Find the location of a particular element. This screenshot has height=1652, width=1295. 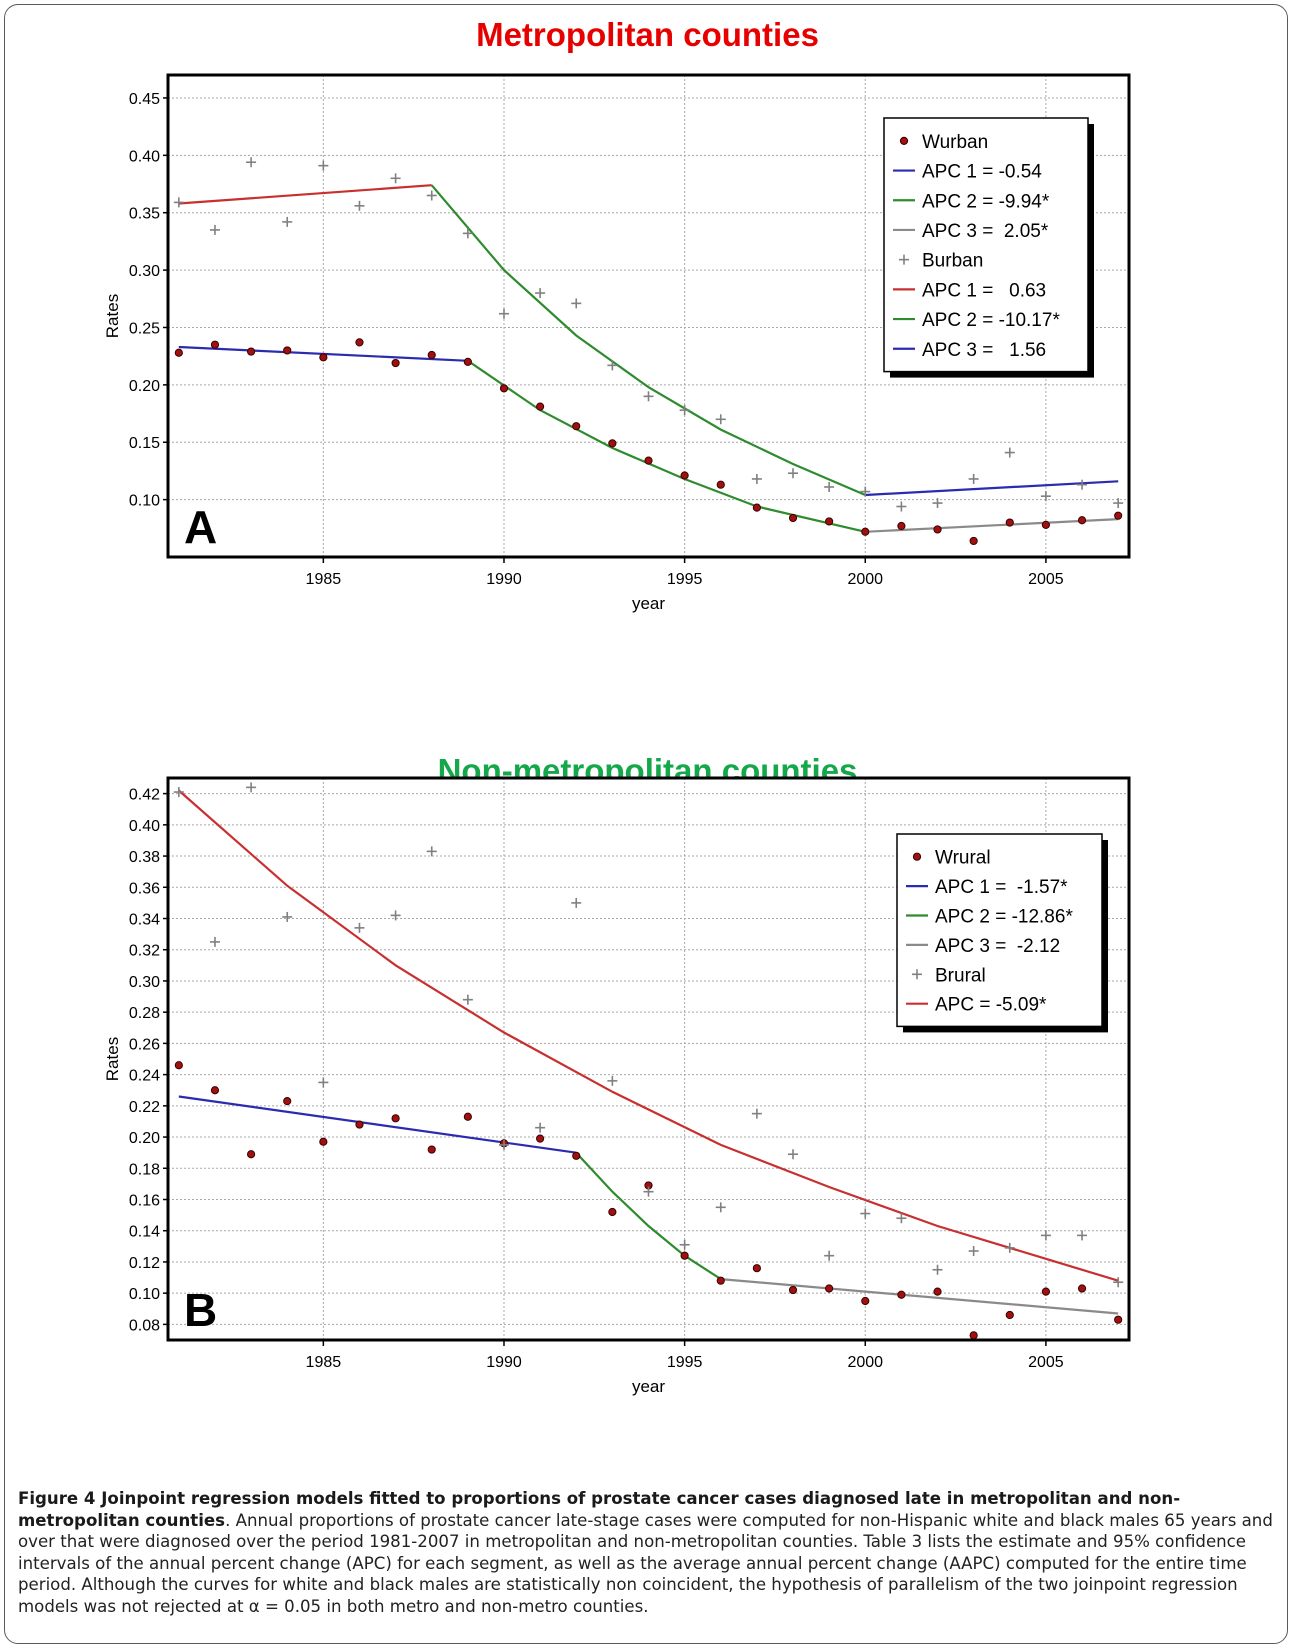

chart-b-trend-line is located at coordinates (648, 1216).